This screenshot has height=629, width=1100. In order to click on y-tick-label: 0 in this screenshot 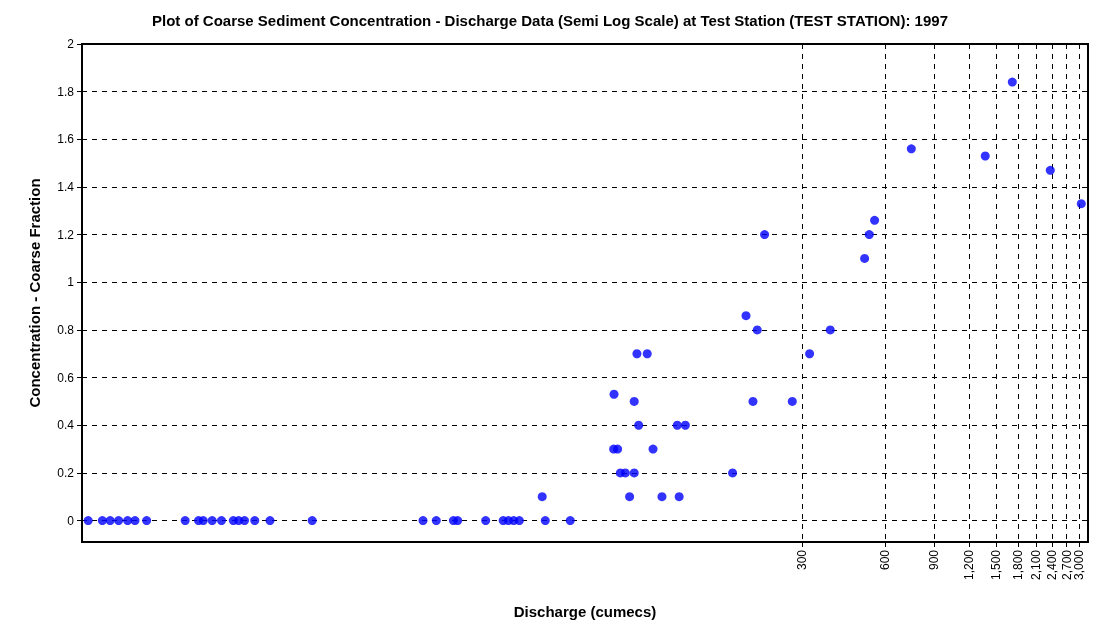, I will do `click(71, 520)`.